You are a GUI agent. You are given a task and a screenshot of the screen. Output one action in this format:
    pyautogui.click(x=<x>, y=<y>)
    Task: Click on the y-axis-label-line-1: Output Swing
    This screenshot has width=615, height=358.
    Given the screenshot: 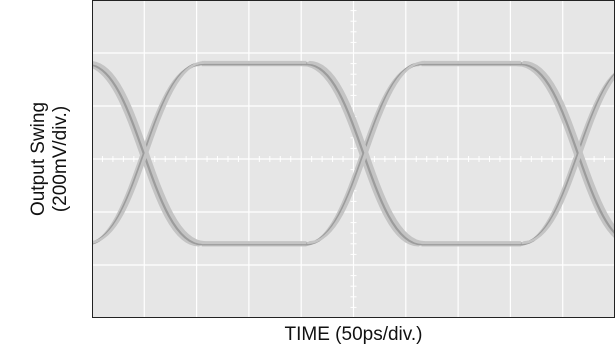 What is the action you would take?
    pyautogui.click(x=38, y=159)
    